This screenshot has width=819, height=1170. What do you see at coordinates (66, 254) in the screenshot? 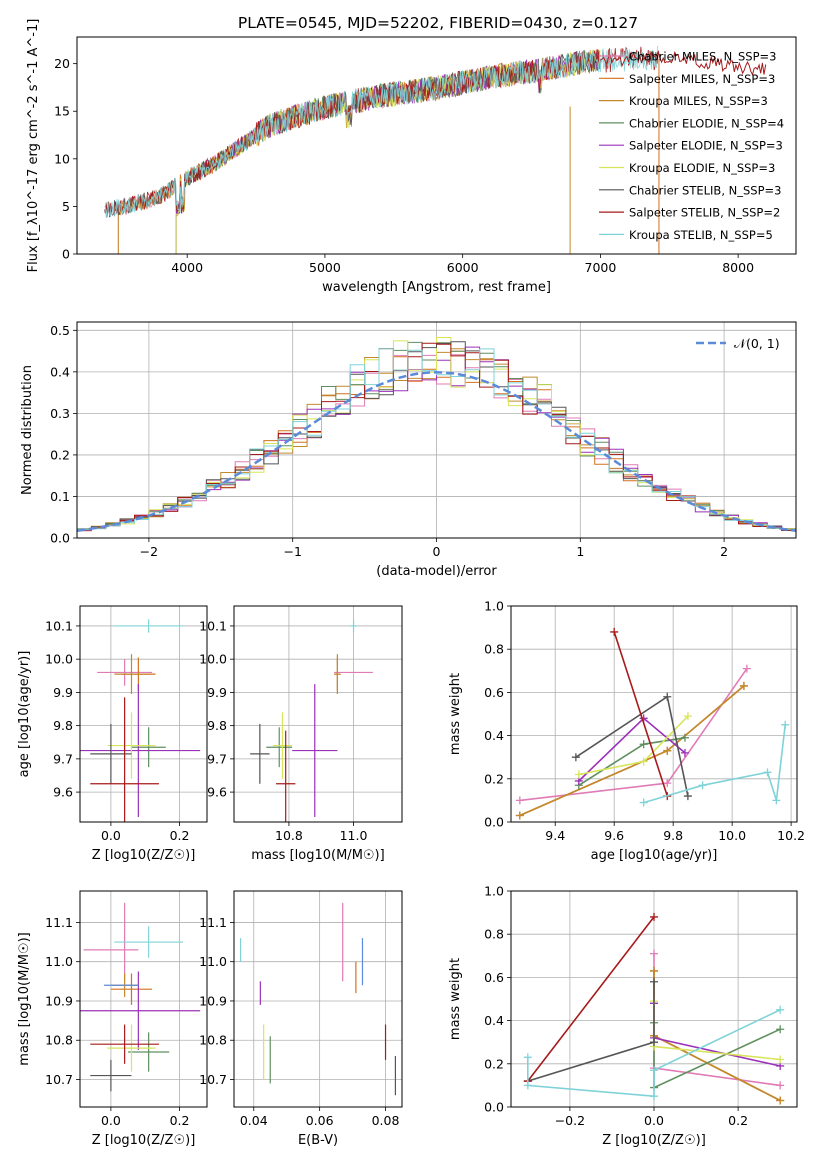
I see `y-tick-label: 0` at bounding box center [66, 254].